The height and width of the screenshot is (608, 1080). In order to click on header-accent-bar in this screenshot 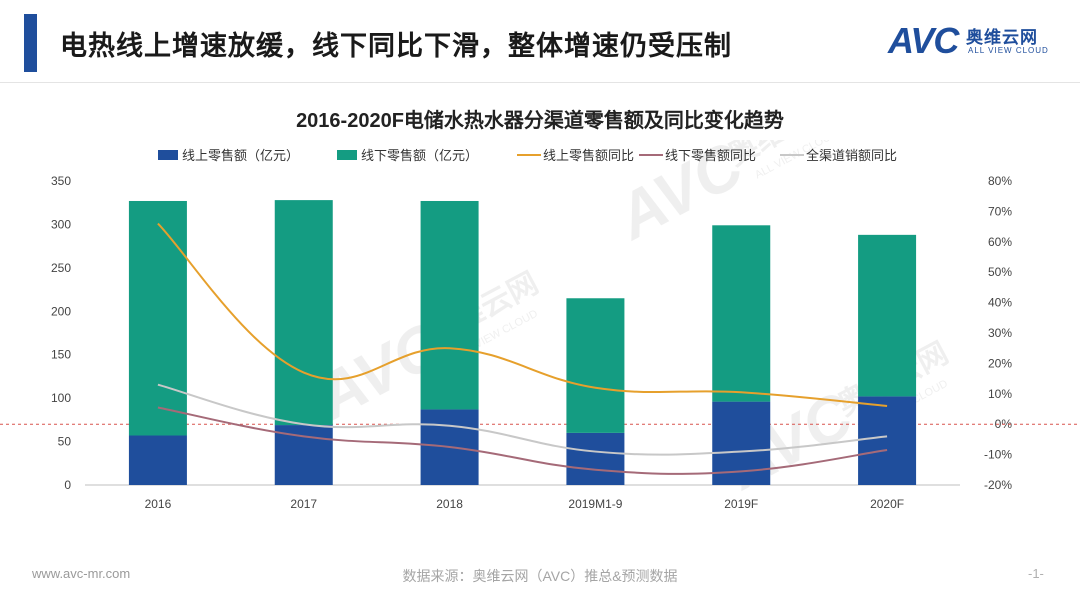, I will do `click(30, 43)`.